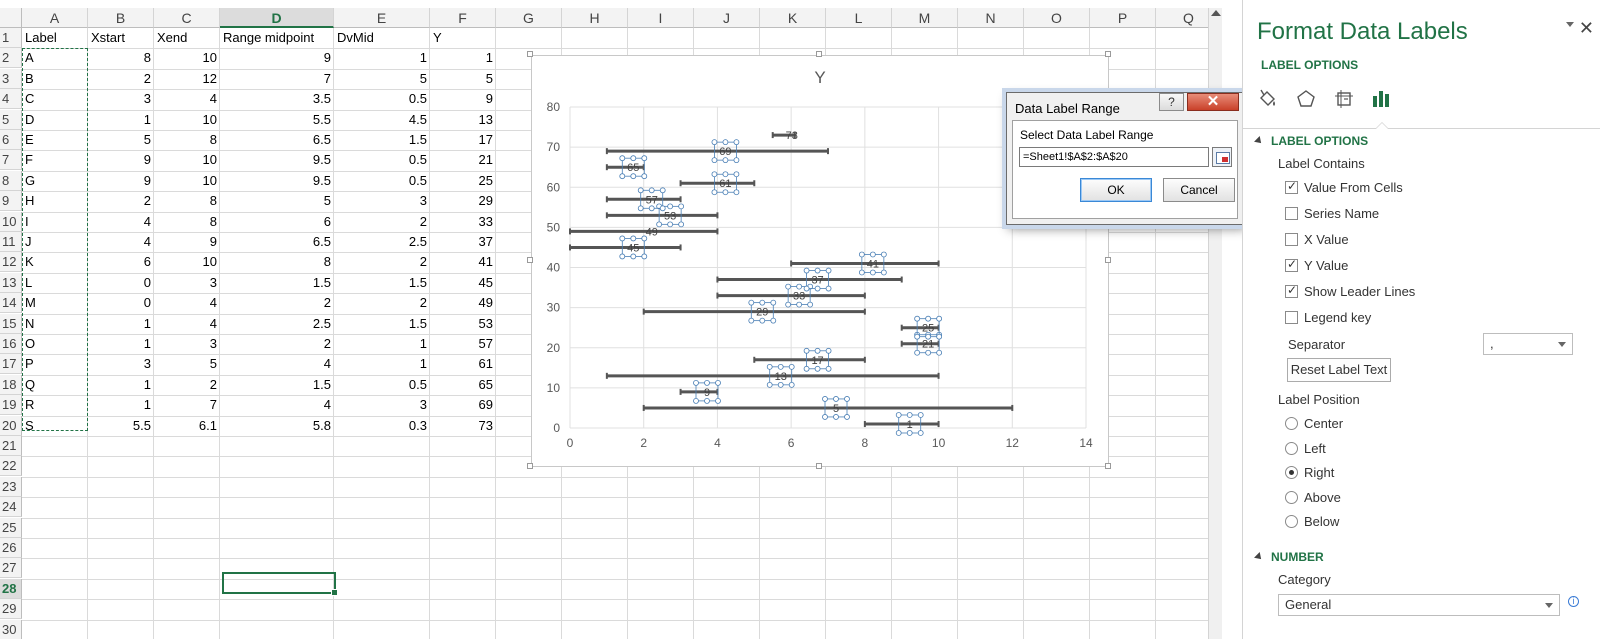 This screenshot has height=639, width=1600. Describe the element at coordinates (11, 282) in the screenshot. I see `row-header-13: 13` at that location.